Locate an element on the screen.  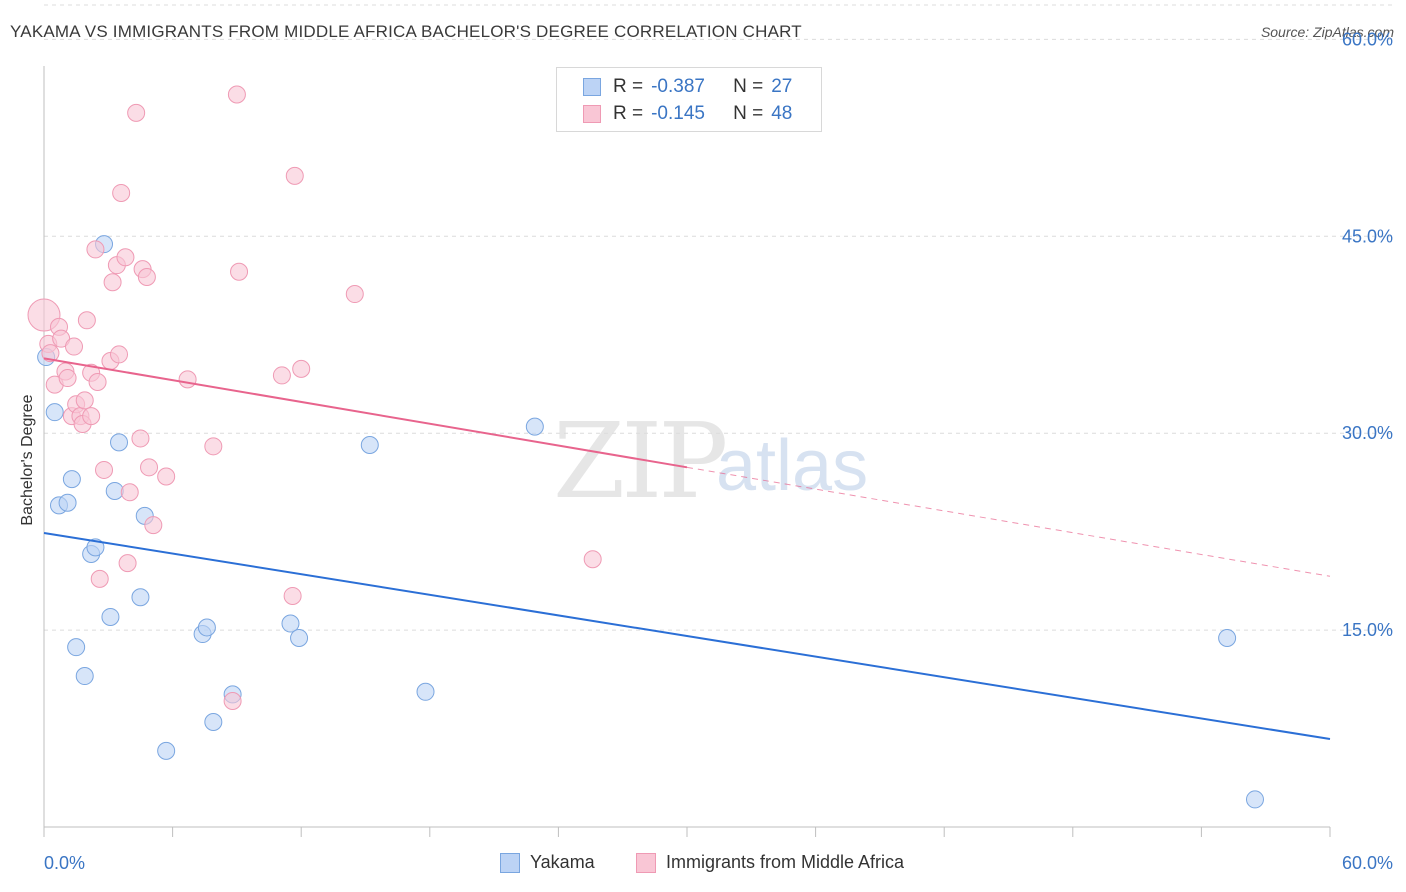
legend-n-value-yakama: 27 is located at coordinates (782, 86).